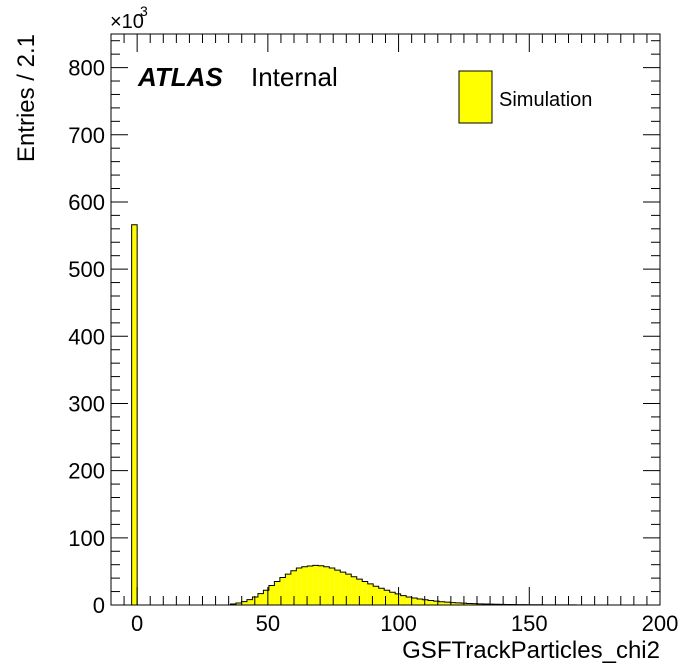 The width and height of the screenshot is (696, 672). I want to click on x-tick-label: 100, so click(398, 623).